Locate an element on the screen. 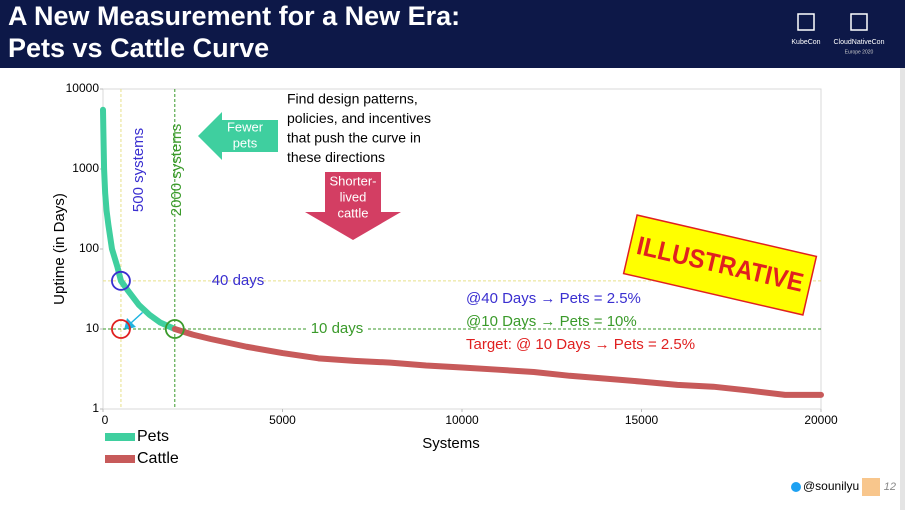 This screenshot has width=905, height=510. arrow-label: Fewer is located at coordinates (245, 126).